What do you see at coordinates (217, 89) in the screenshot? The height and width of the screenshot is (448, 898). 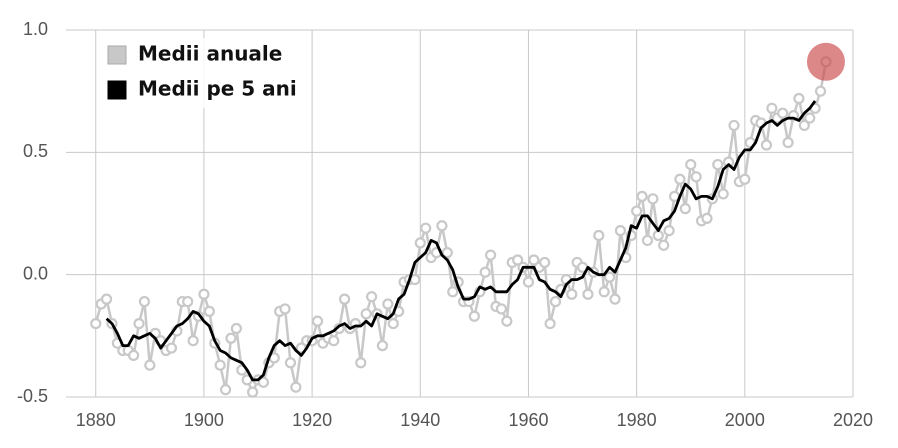 I see `legend-label: Medii pe 5 ani` at bounding box center [217, 89].